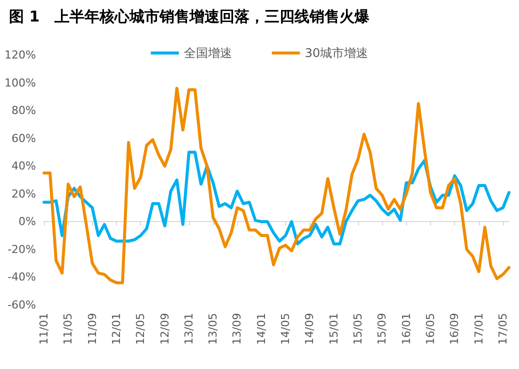 The image size is (519, 369). Describe the element at coordinates (382, 329) in the screenshot. I see `x-tick-label: 15/09` at that location.